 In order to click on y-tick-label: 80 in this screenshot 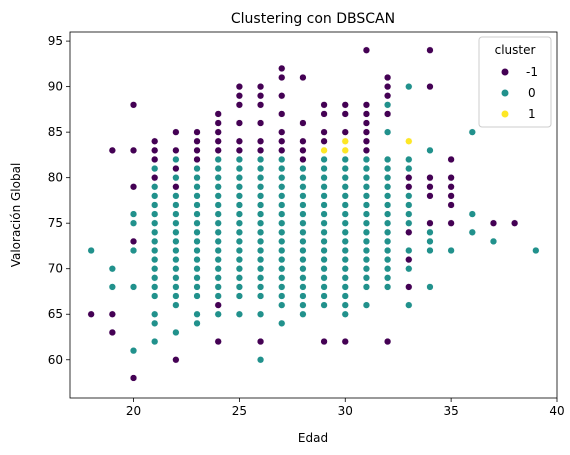, I will do `click(55, 178)`.